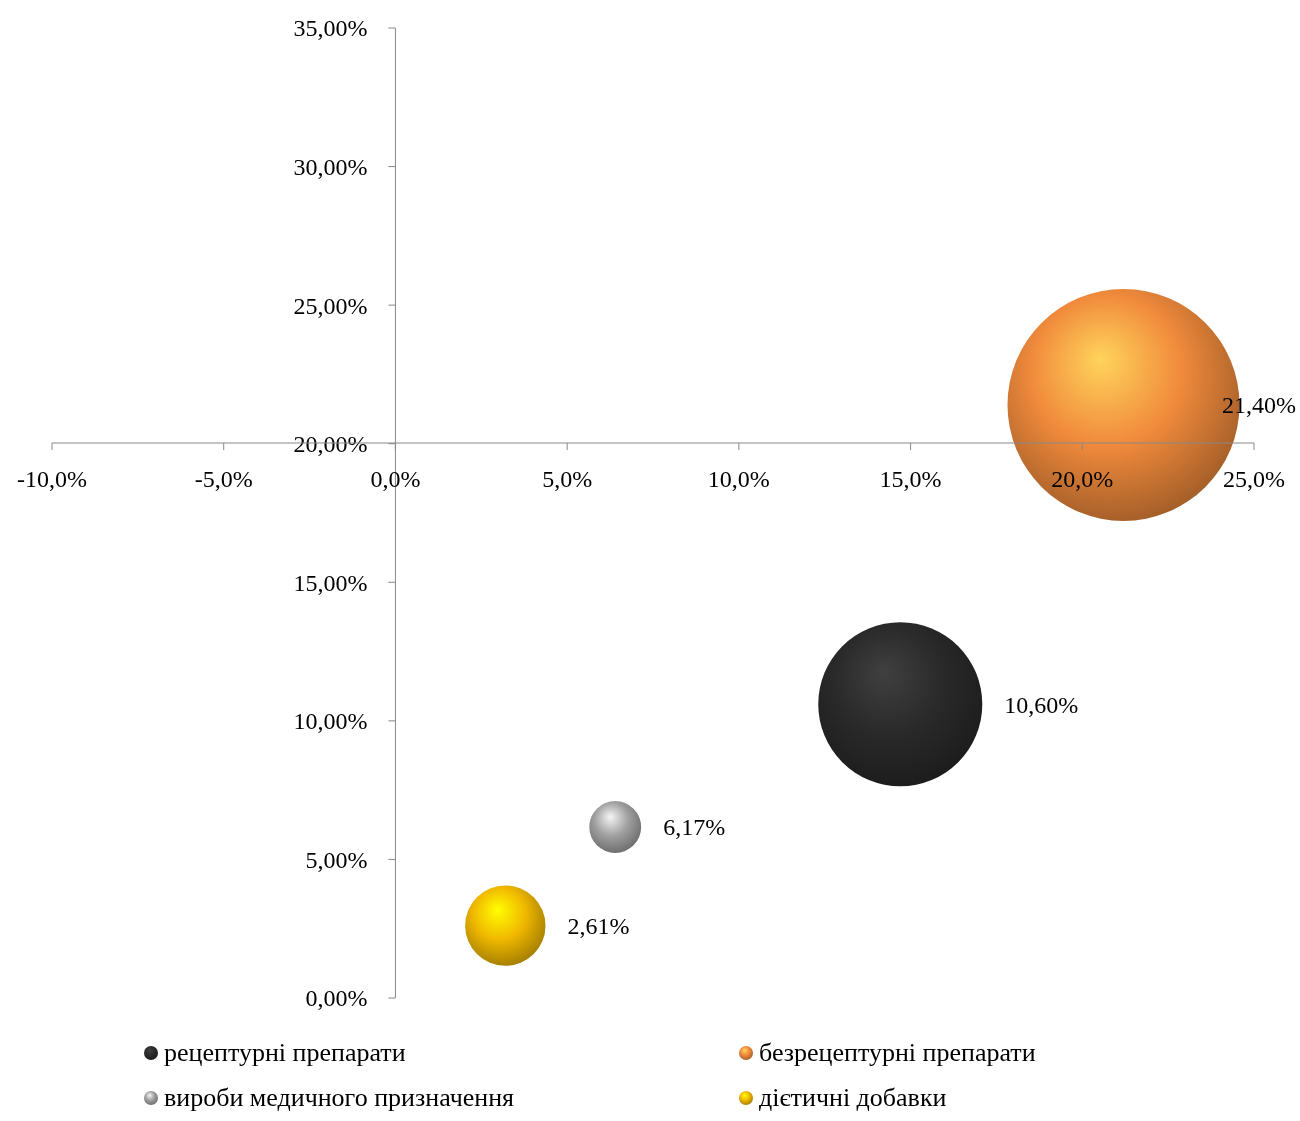 The height and width of the screenshot is (1121, 1300). What do you see at coordinates (330, 721) in the screenshot?
I see `y-tick-label: 10,00%` at bounding box center [330, 721].